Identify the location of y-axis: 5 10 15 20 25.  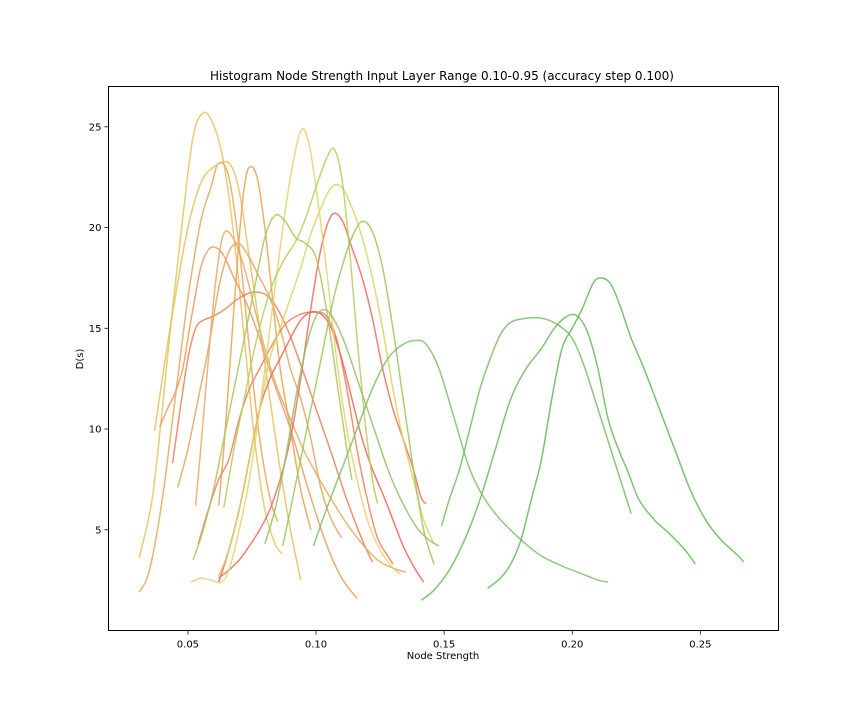
(99, 329).